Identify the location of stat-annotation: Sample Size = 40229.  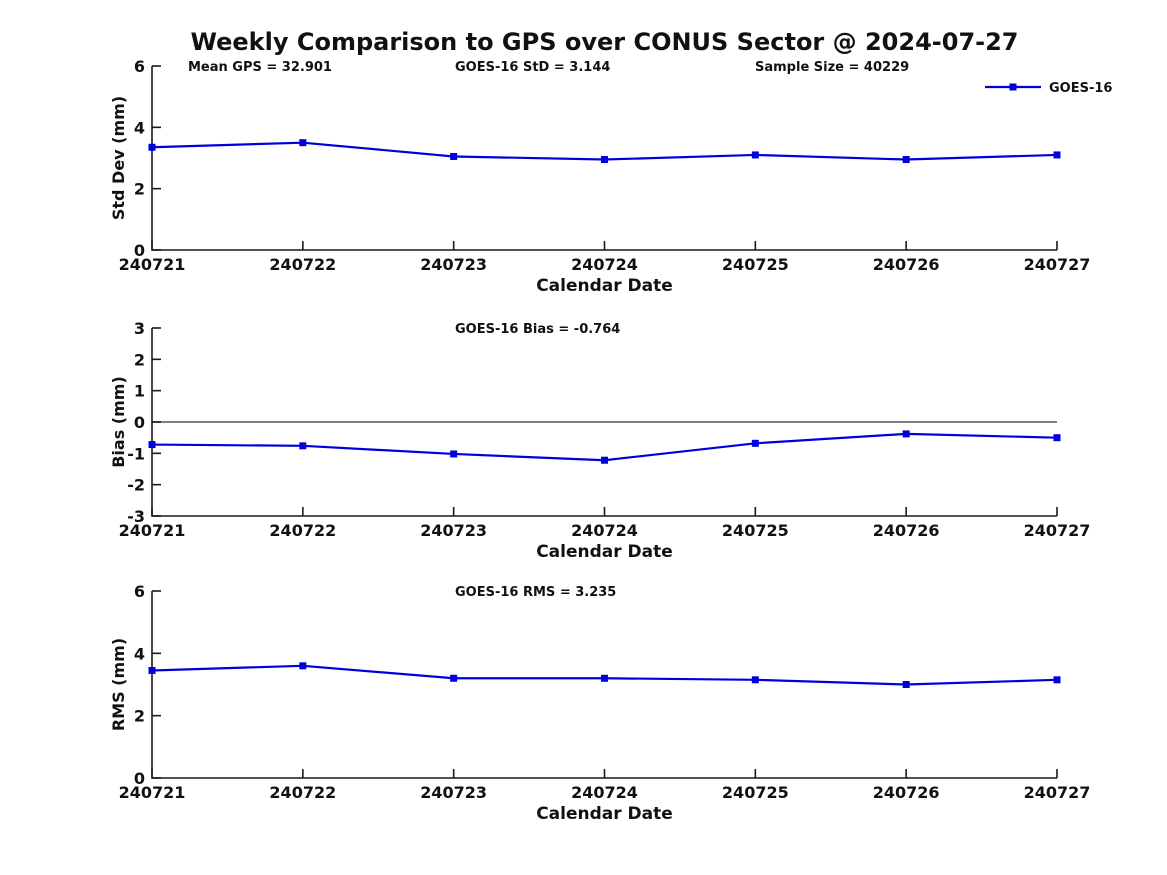
(832, 67).